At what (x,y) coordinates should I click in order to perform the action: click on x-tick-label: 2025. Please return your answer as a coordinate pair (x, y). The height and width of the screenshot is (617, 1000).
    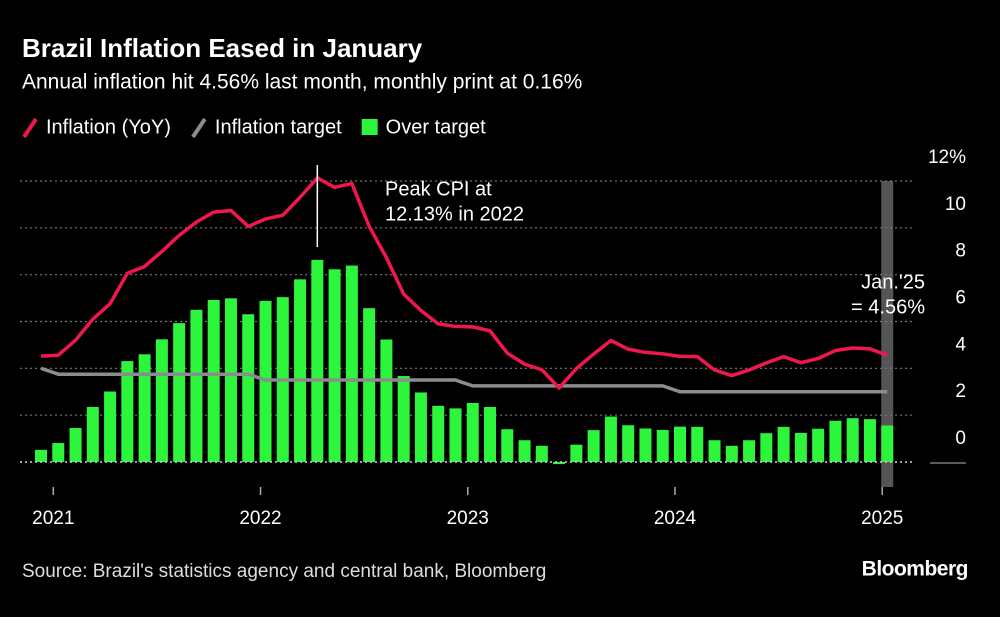
    Looking at the image, I should click on (882, 518).